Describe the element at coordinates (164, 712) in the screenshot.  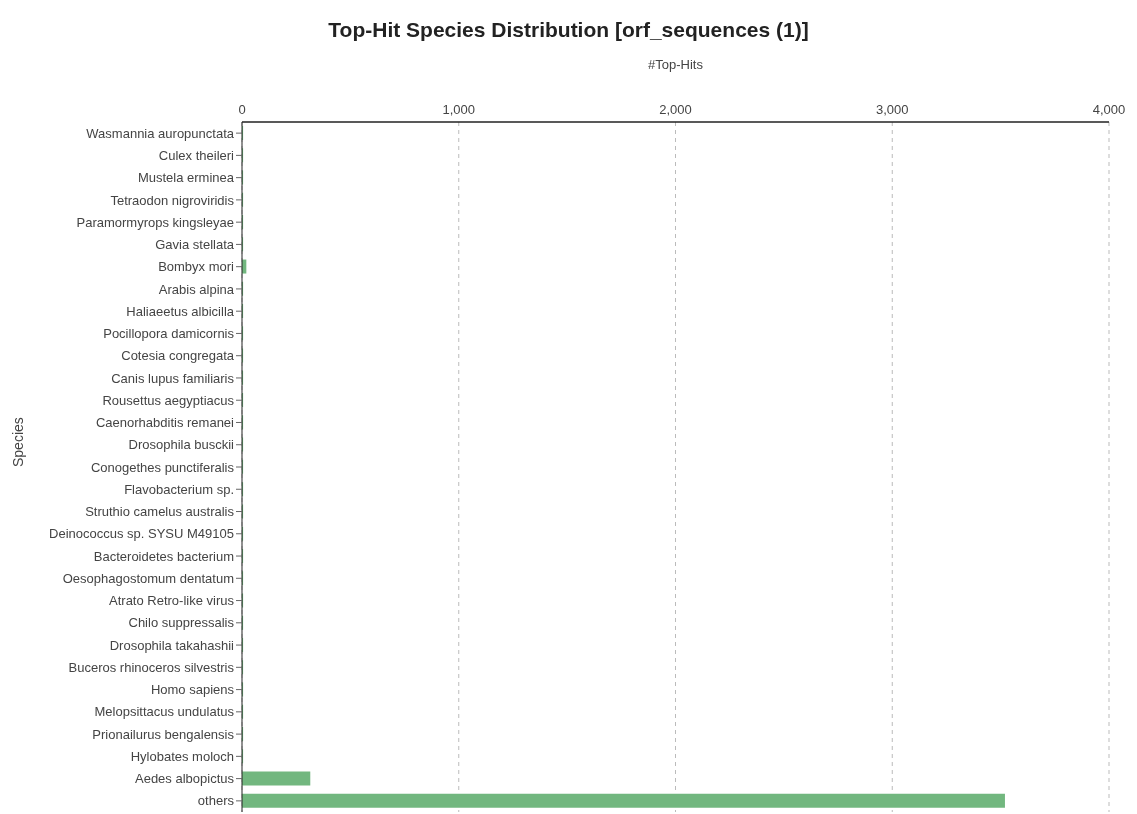
I see `y-tick-label: Melopsittacus undulatus` at that location.